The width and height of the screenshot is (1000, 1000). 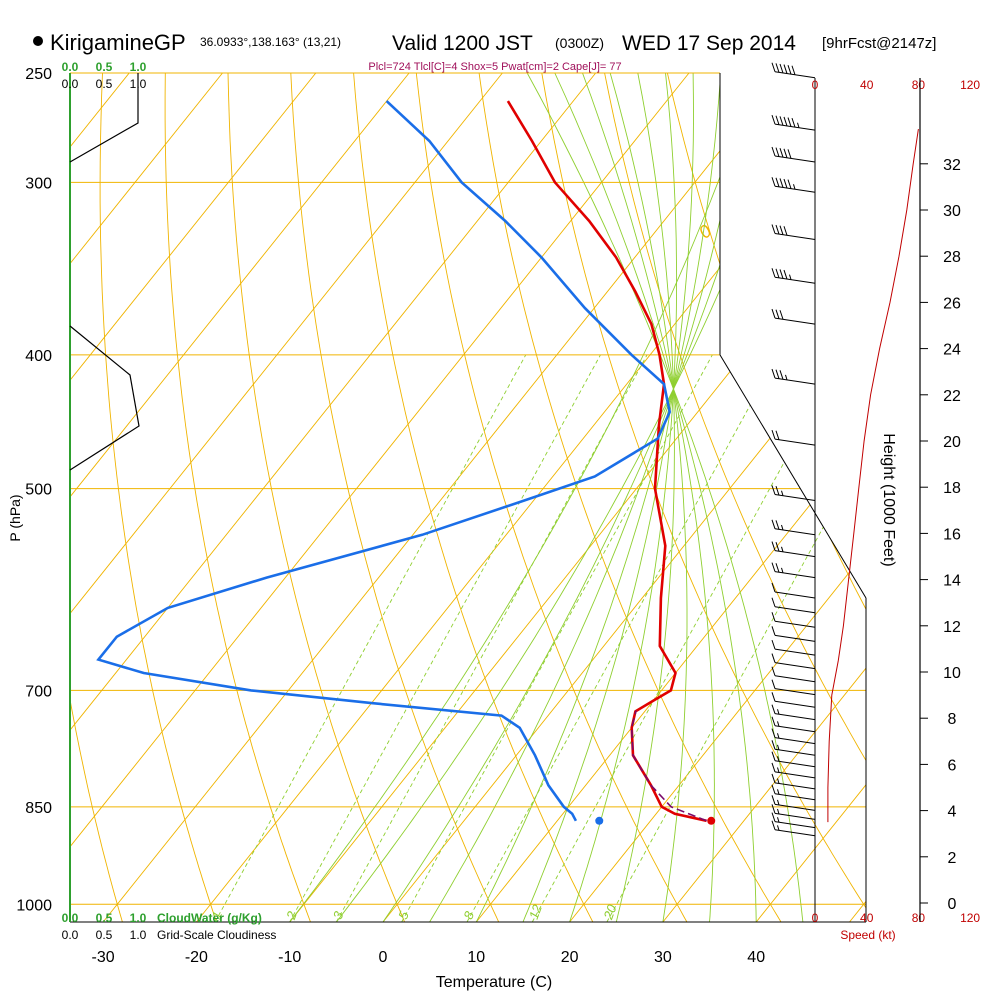 I want to click on speed-tick-bottom: 40, so click(x=867, y=918).